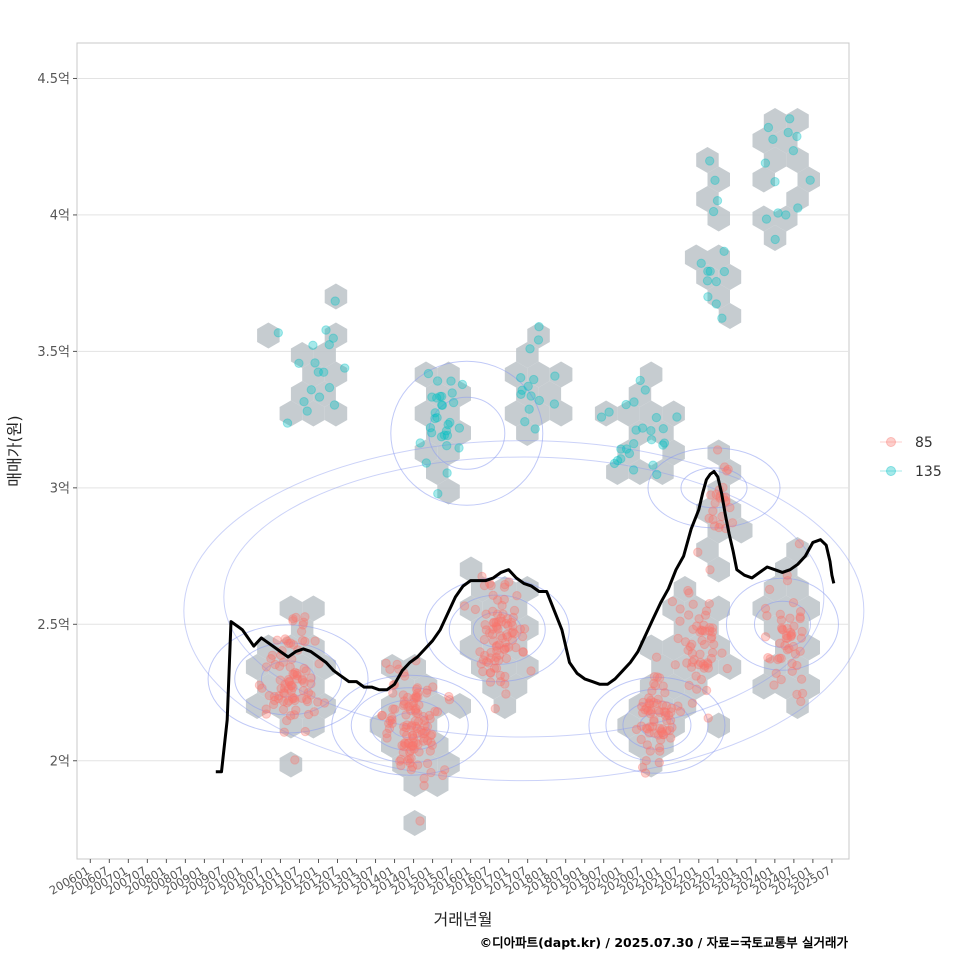  Describe the element at coordinates (53, 625) in the screenshot. I see `y-tick-label: 2.5억` at that location.